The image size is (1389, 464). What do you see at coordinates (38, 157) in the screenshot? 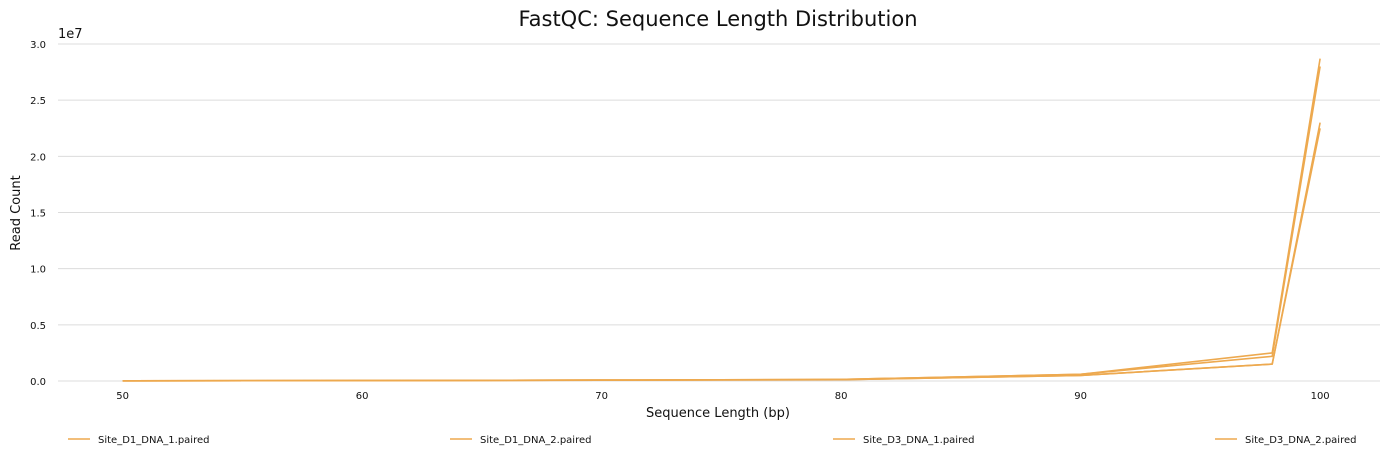
I see `y-tick-label: 2.0` at bounding box center [38, 157].